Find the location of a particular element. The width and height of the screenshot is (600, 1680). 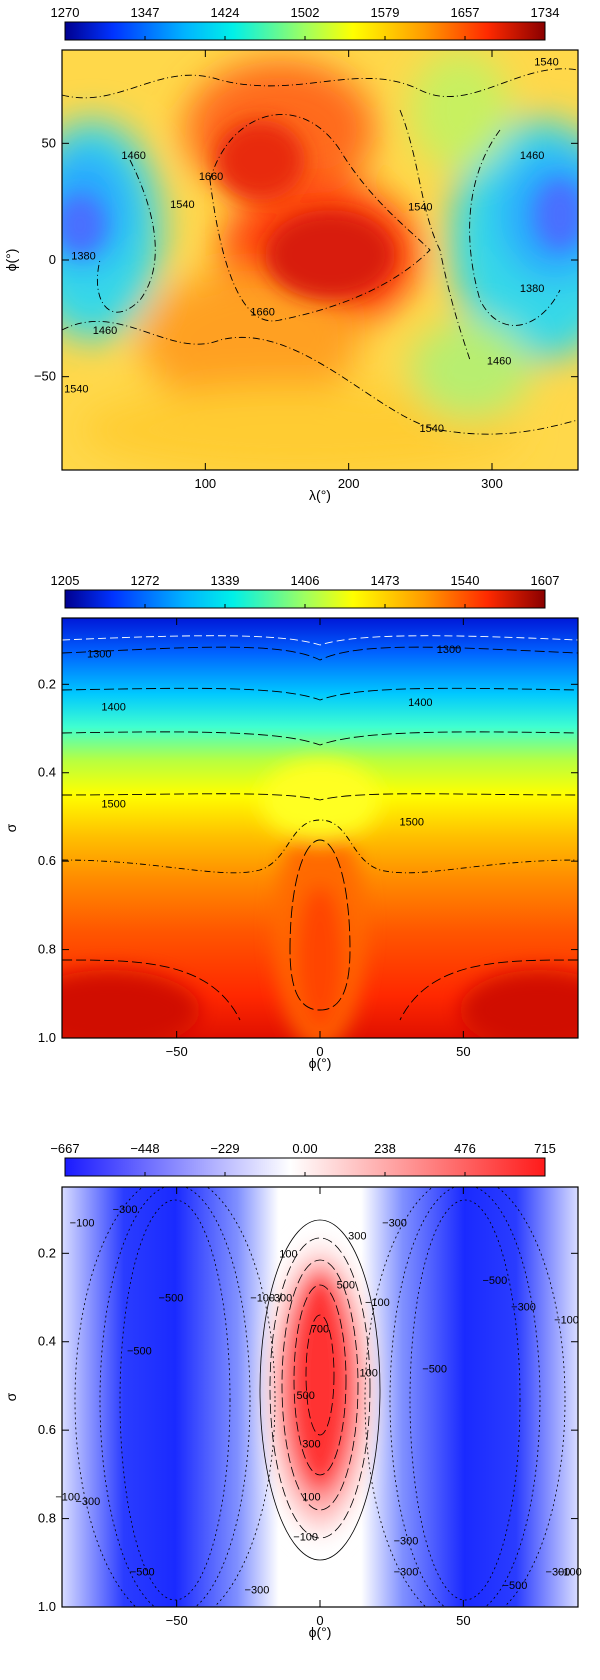

colorbar-tick-label: 1502 is located at coordinates (305, 12).